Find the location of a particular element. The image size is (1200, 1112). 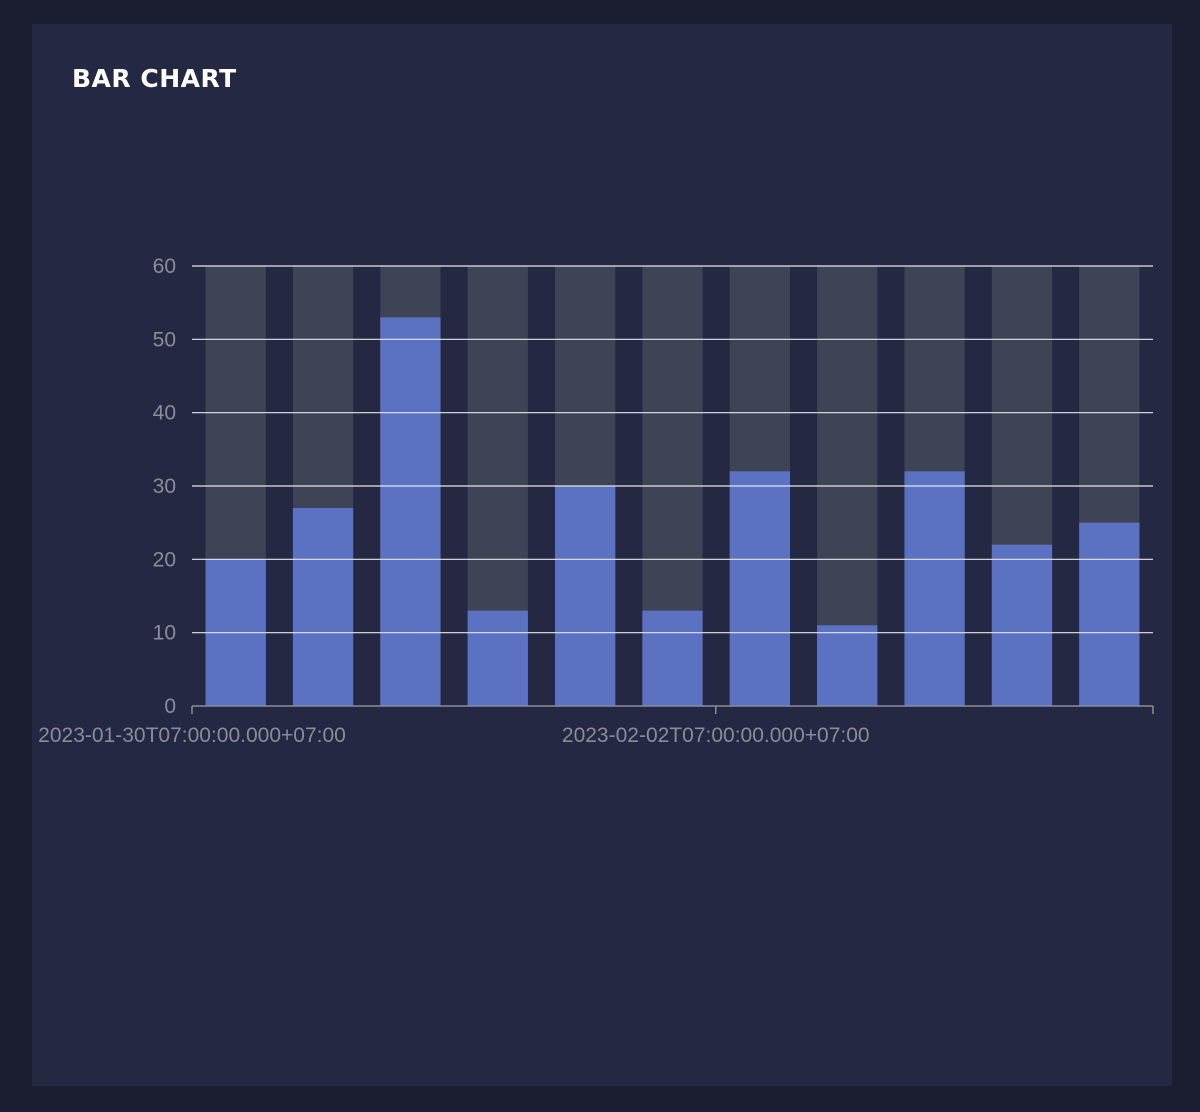

x-tick-label: 2023-02-02T07:00:00.000+07:00 is located at coordinates (716, 735).